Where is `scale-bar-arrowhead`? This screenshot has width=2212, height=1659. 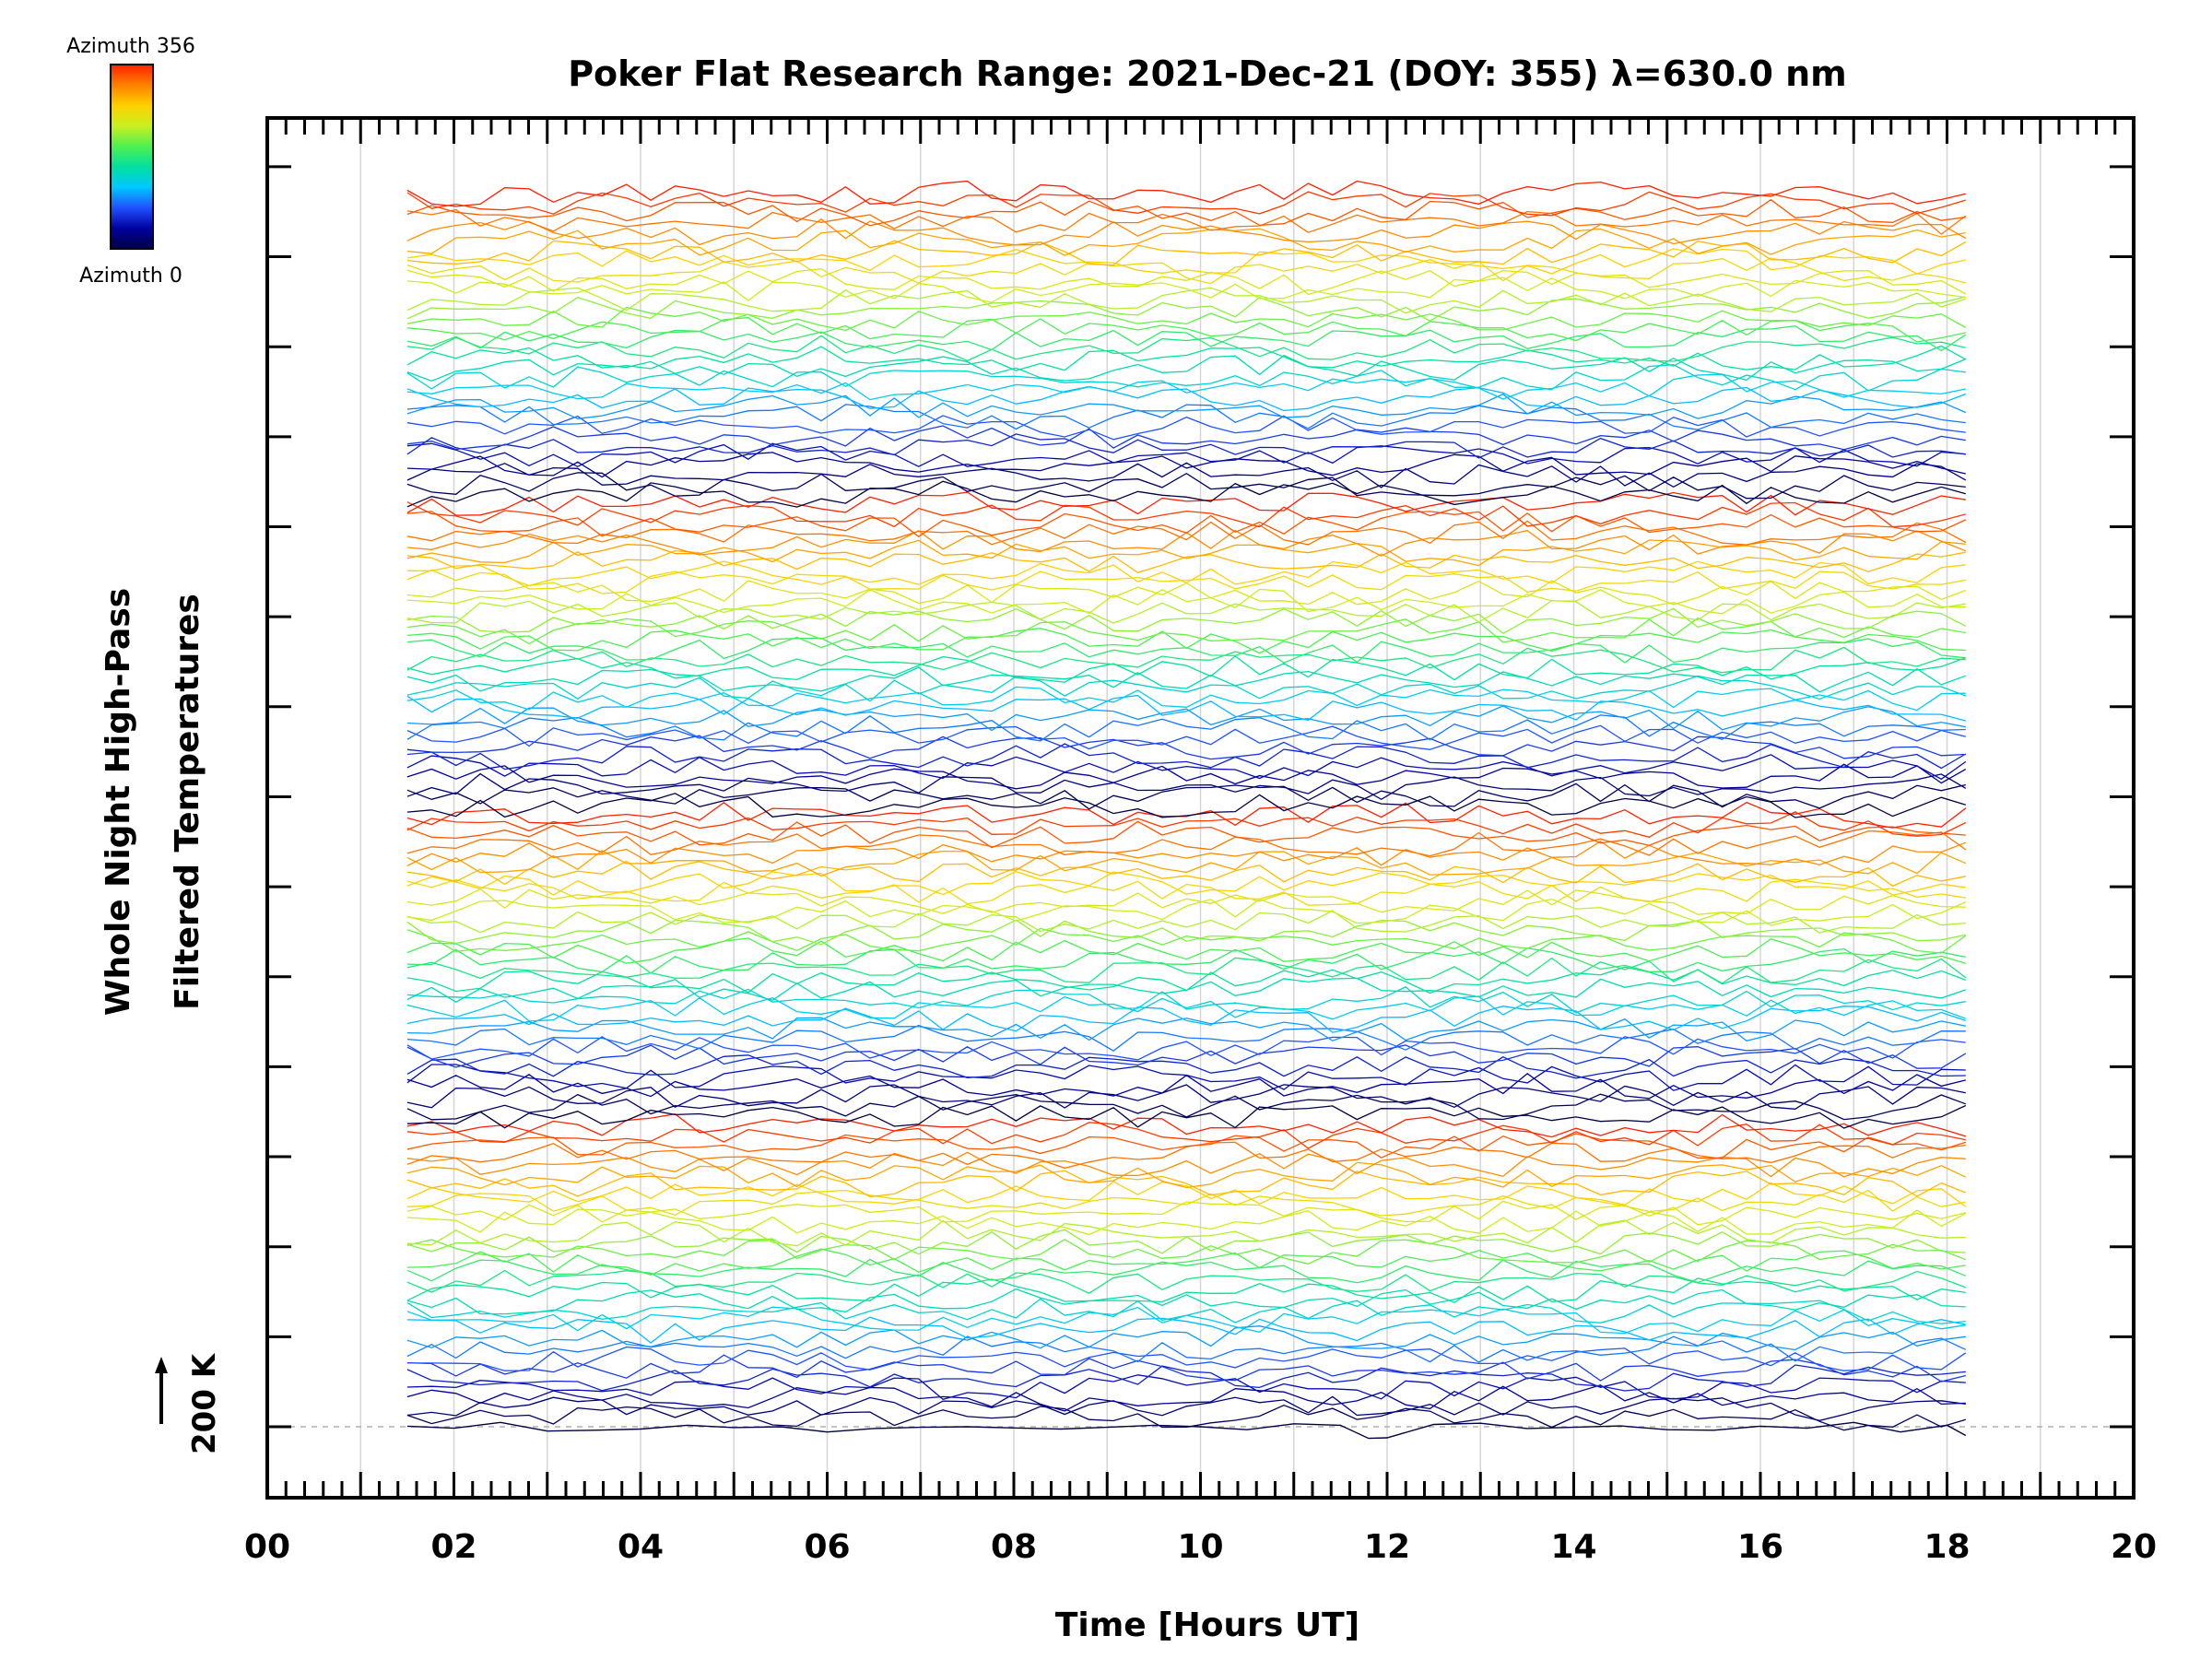
scale-bar-arrowhead is located at coordinates (161, 1365).